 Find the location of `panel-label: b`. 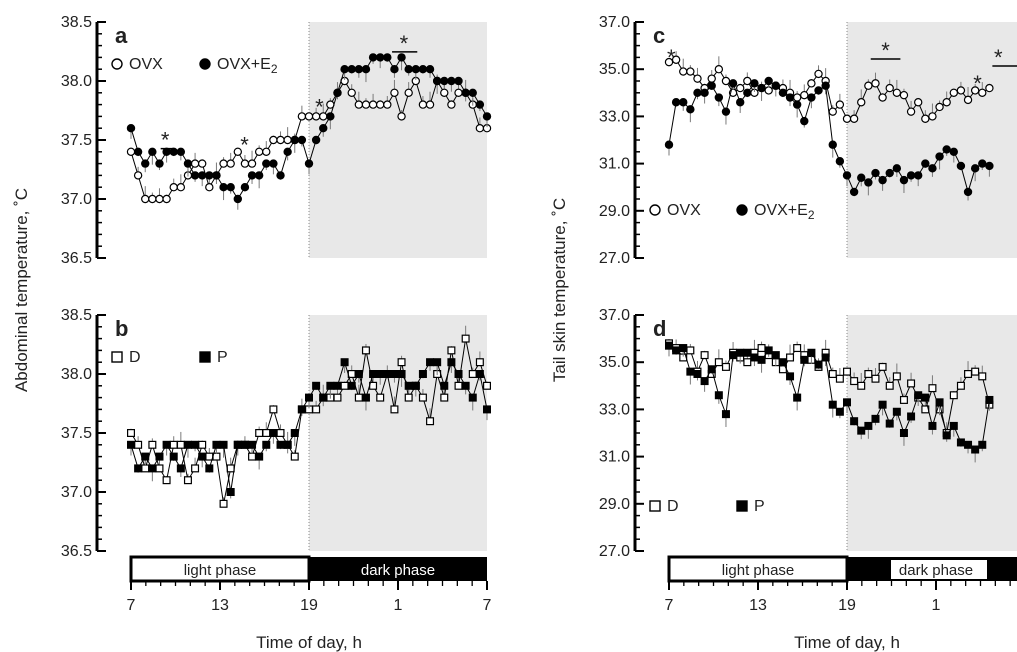

panel-label: b is located at coordinates (121, 328).